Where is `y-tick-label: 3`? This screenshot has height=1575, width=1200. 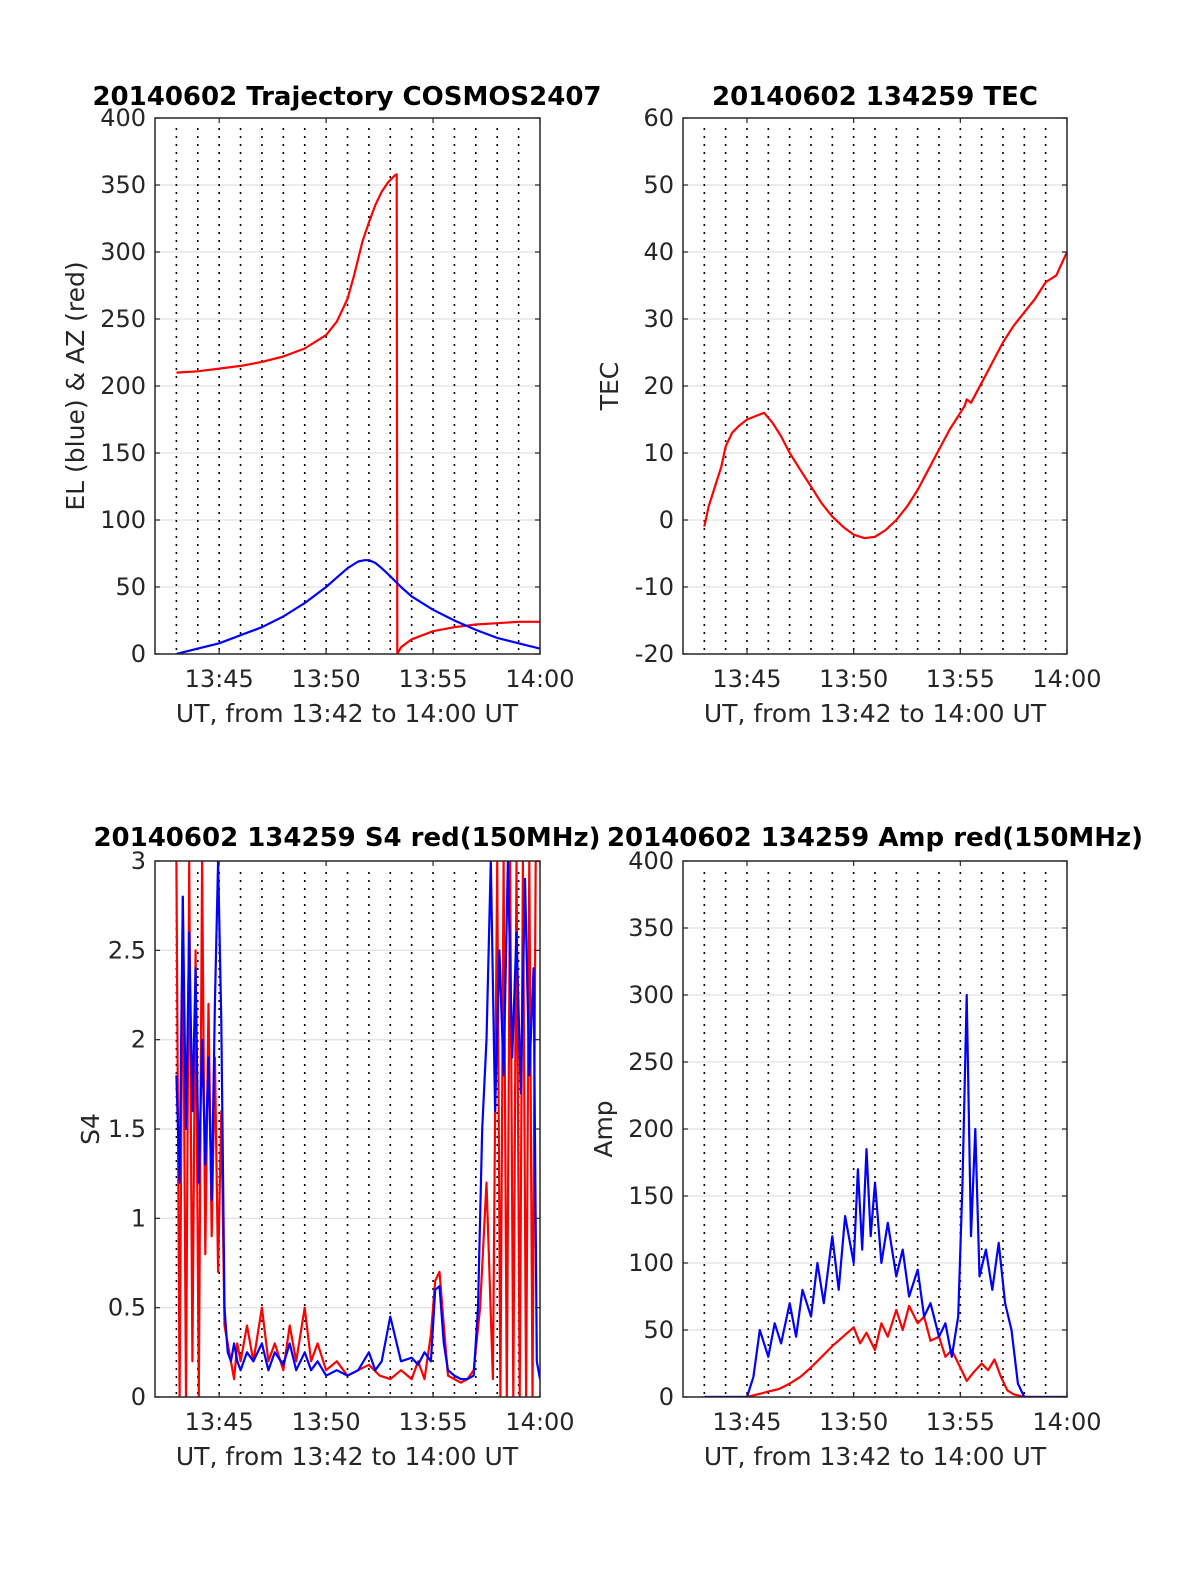
y-tick-label: 3 is located at coordinates (138, 861).